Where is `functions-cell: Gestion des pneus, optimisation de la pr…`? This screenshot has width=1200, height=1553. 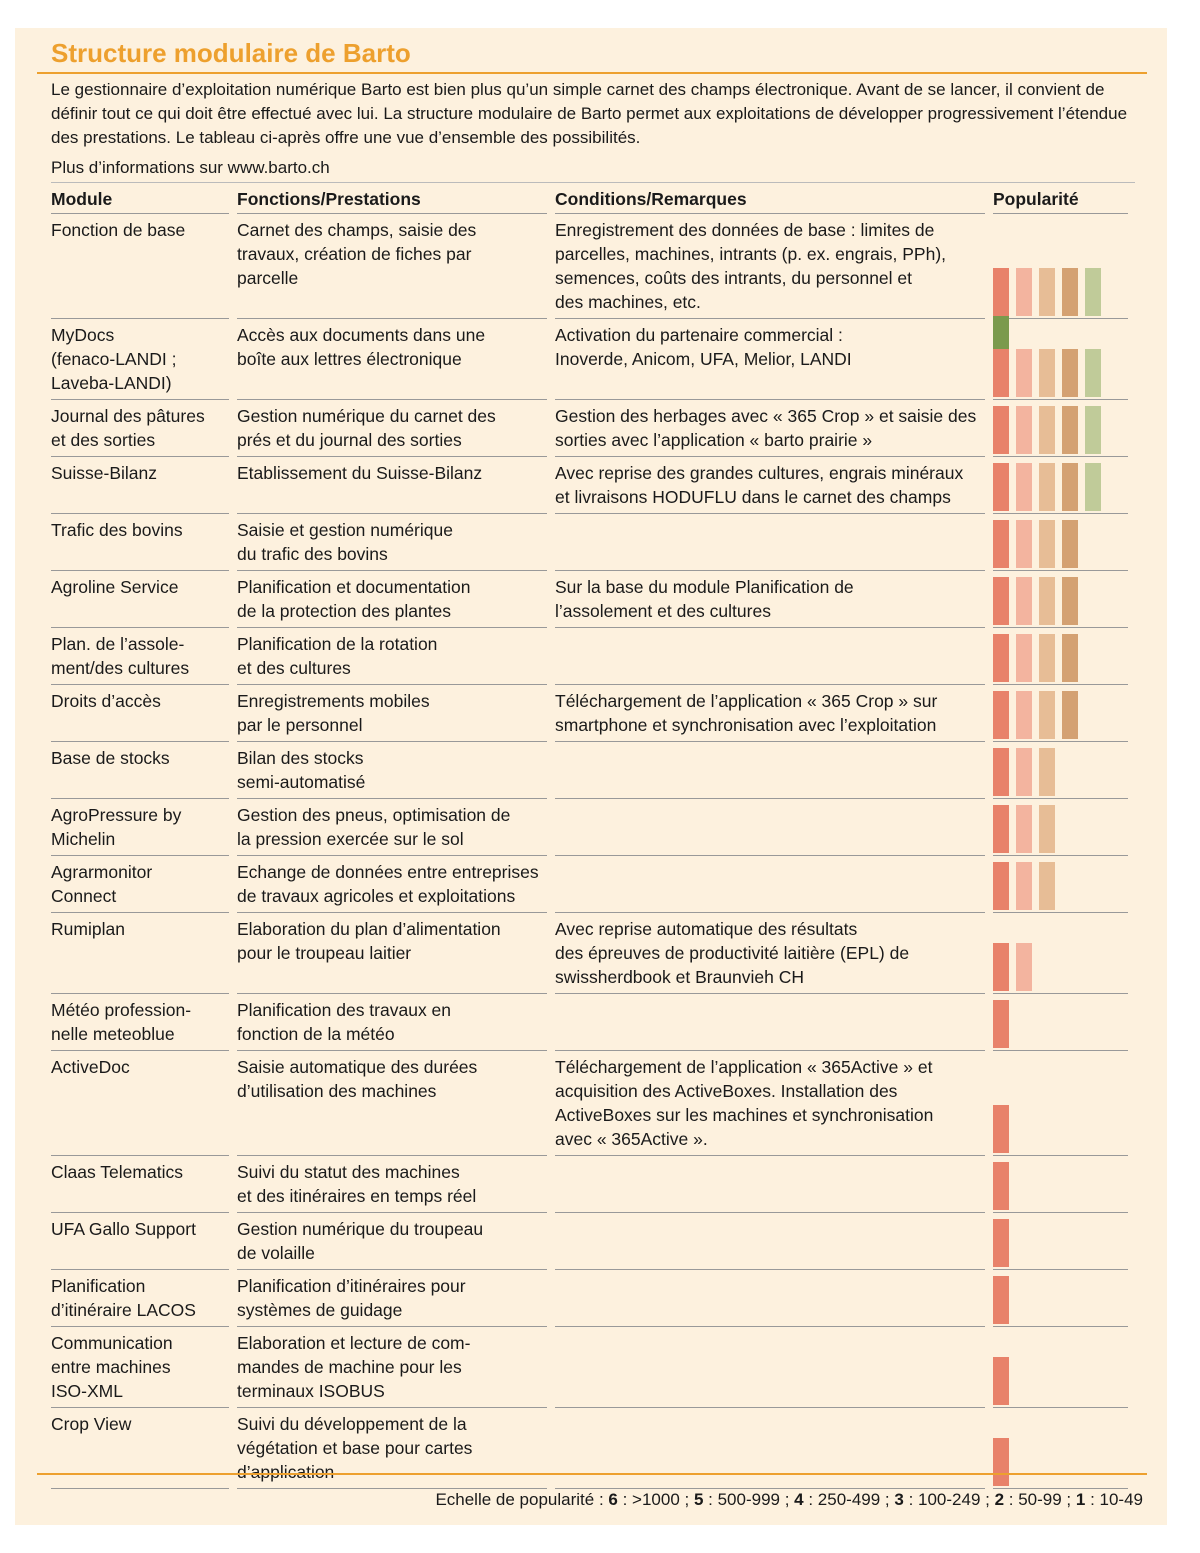
functions-cell: Gestion des pneus, optimisation de la pr… is located at coordinates (392, 827).